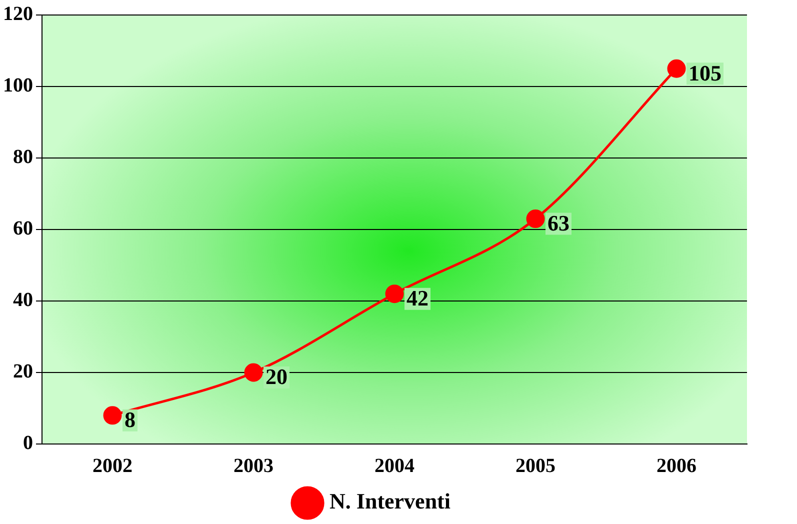 Image resolution: width=797 pixels, height=524 pixels. Describe the element at coordinates (394, 466) in the screenshot. I see `x-tick-label: 2004` at that location.